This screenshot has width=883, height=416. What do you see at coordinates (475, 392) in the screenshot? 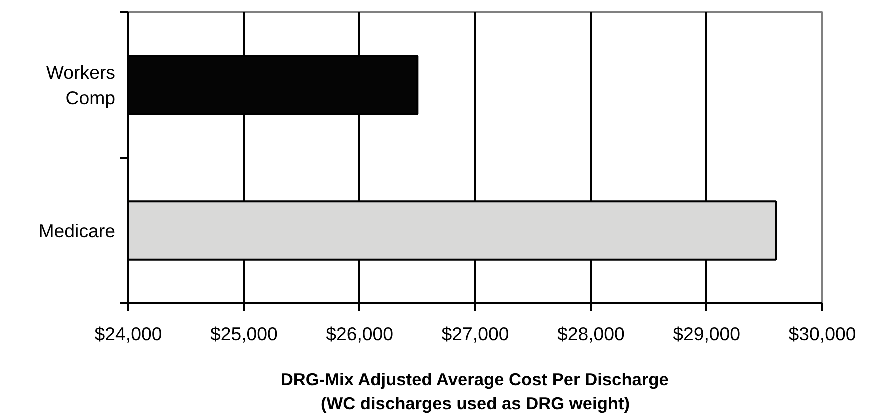
I see `x-axis-title: DRG-Mix Adjusted Average Cost Per Discharge (WC discharges used as DRG weight)` at bounding box center [475, 392].